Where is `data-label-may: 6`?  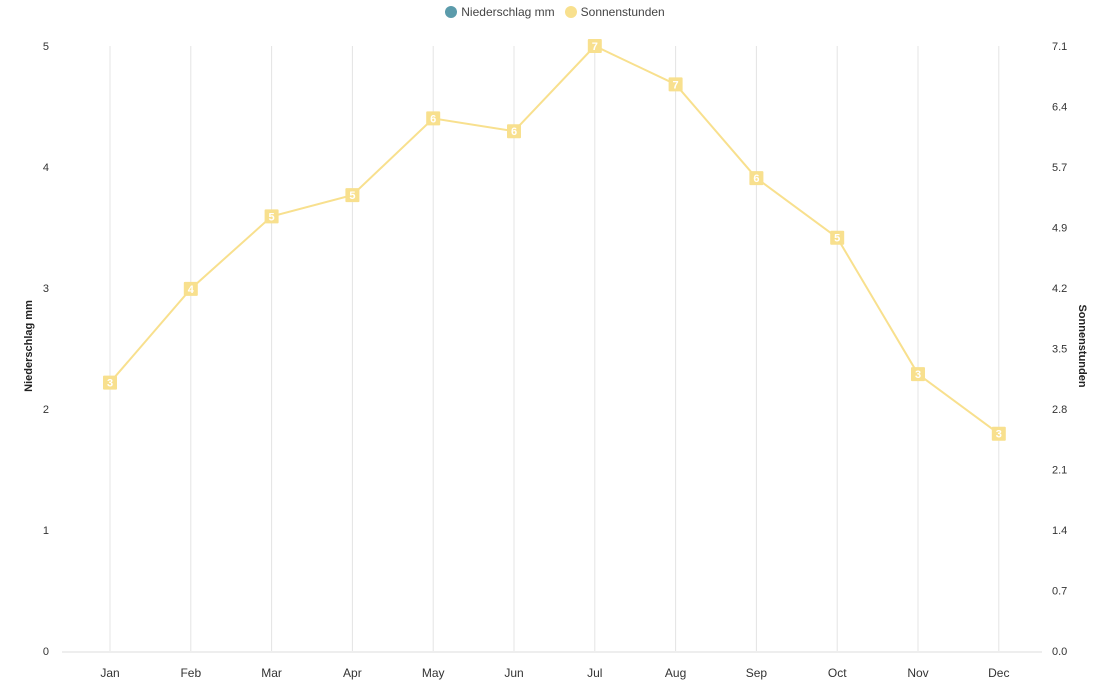 data-label-may: 6 is located at coordinates (433, 119).